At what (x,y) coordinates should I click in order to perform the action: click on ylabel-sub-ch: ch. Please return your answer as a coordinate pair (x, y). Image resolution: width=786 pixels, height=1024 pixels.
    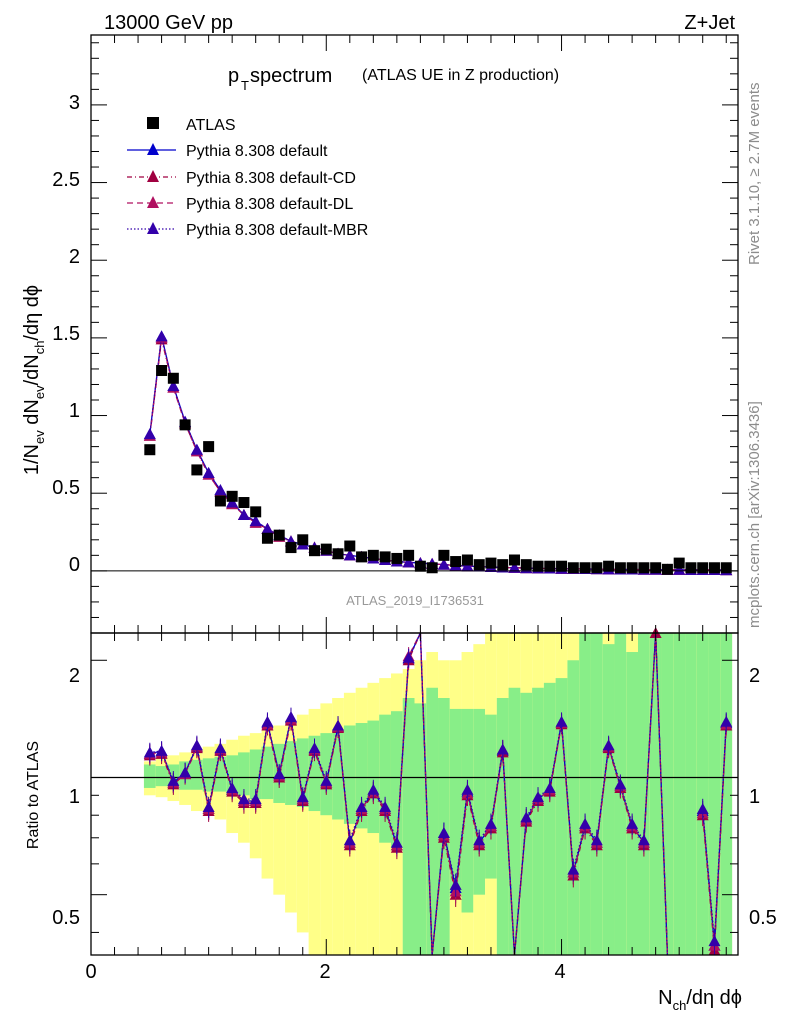
    Looking at the image, I should click on (39, 348).